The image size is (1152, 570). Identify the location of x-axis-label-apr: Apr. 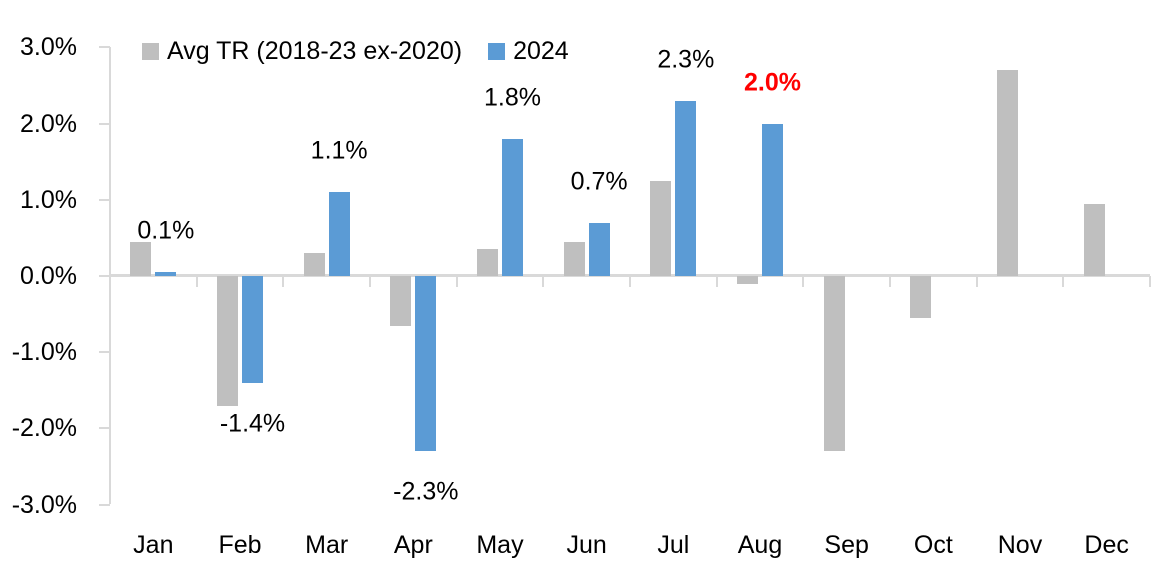
(413, 545).